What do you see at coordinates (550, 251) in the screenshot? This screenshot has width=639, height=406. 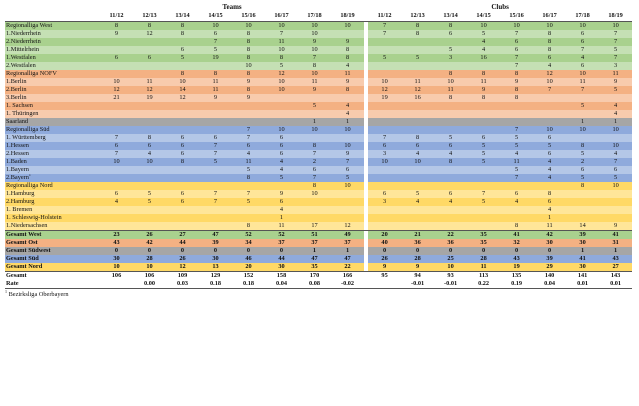 I see `clubs-cell: 0` at bounding box center [550, 251].